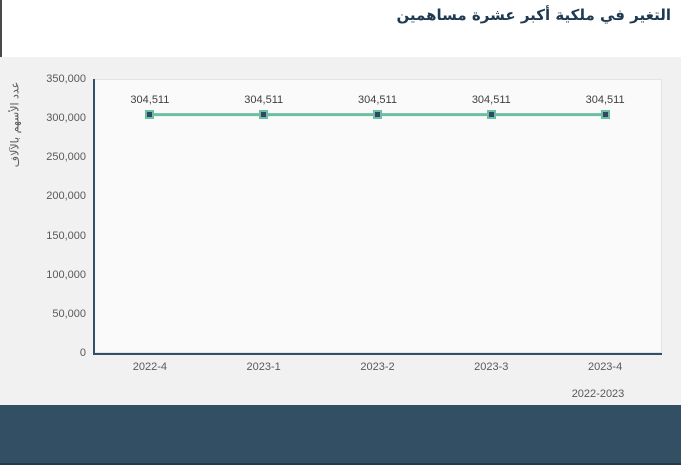 This screenshot has width=681, height=465. Describe the element at coordinates (598, 394) in the screenshot. I see `x-axis-group-label: 2022-2023` at that location.